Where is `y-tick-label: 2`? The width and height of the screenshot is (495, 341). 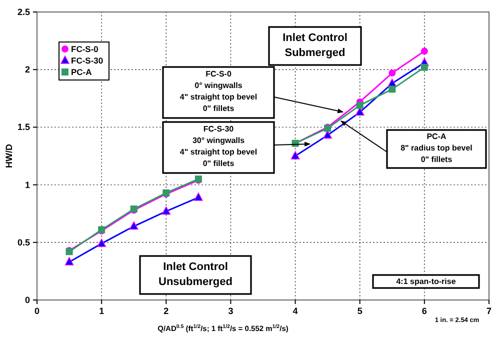
y-tick-label: 2 is located at coordinates (27, 69).